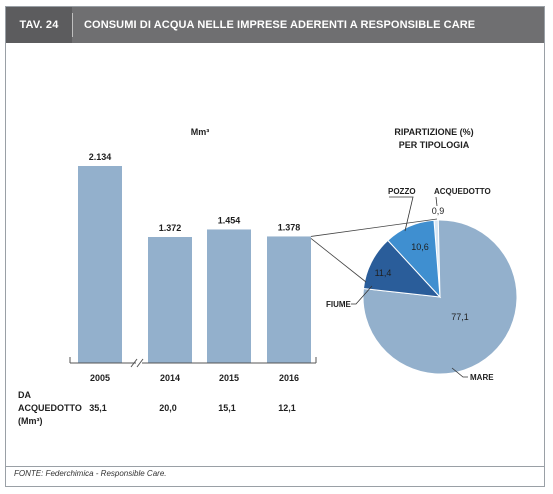 The height and width of the screenshot is (494, 553). What do you see at coordinates (229, 220) in the screenshot?
I see `bar-value-label-2015: 1.454` at bounding box center [229, 220].